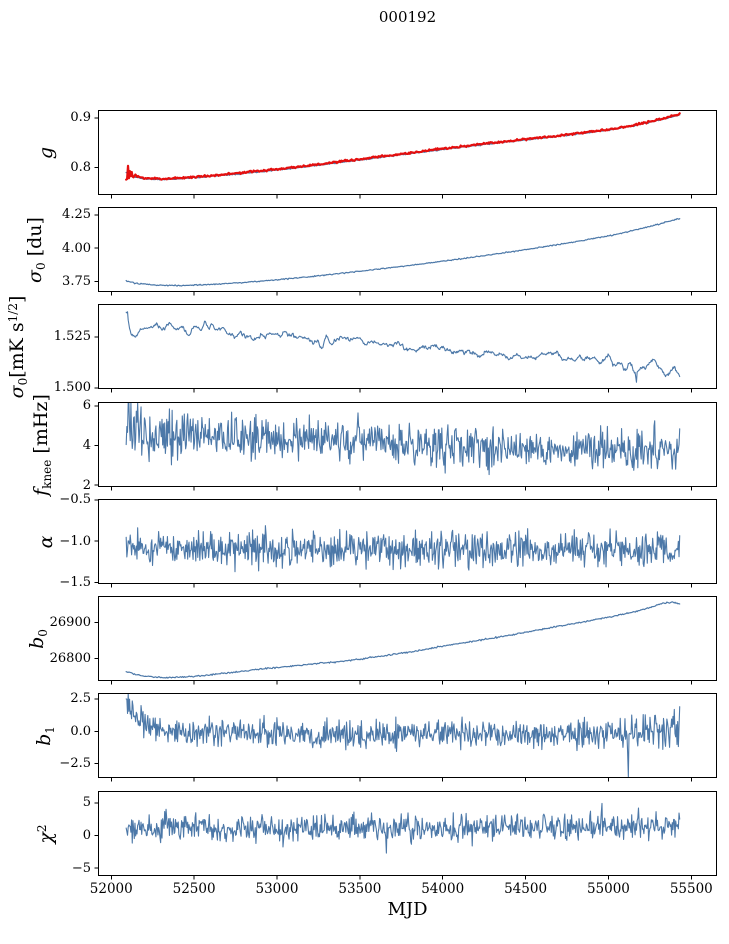 The height and width of the screenshot is (944, 729). I want to click on y-tick-label-g: 0.8, so click(80, 168).